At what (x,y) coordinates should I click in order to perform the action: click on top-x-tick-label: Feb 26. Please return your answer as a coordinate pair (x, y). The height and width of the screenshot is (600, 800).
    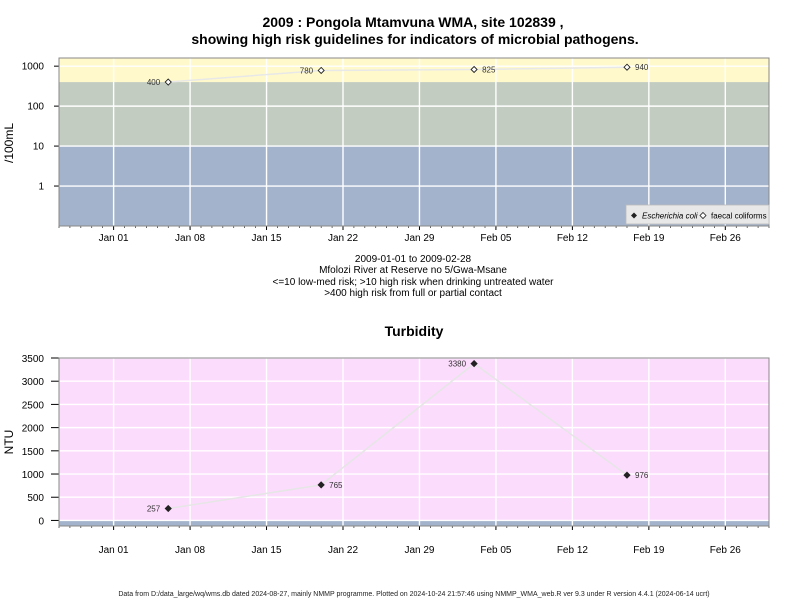
    Looking at the image, I should click on (726, 238).